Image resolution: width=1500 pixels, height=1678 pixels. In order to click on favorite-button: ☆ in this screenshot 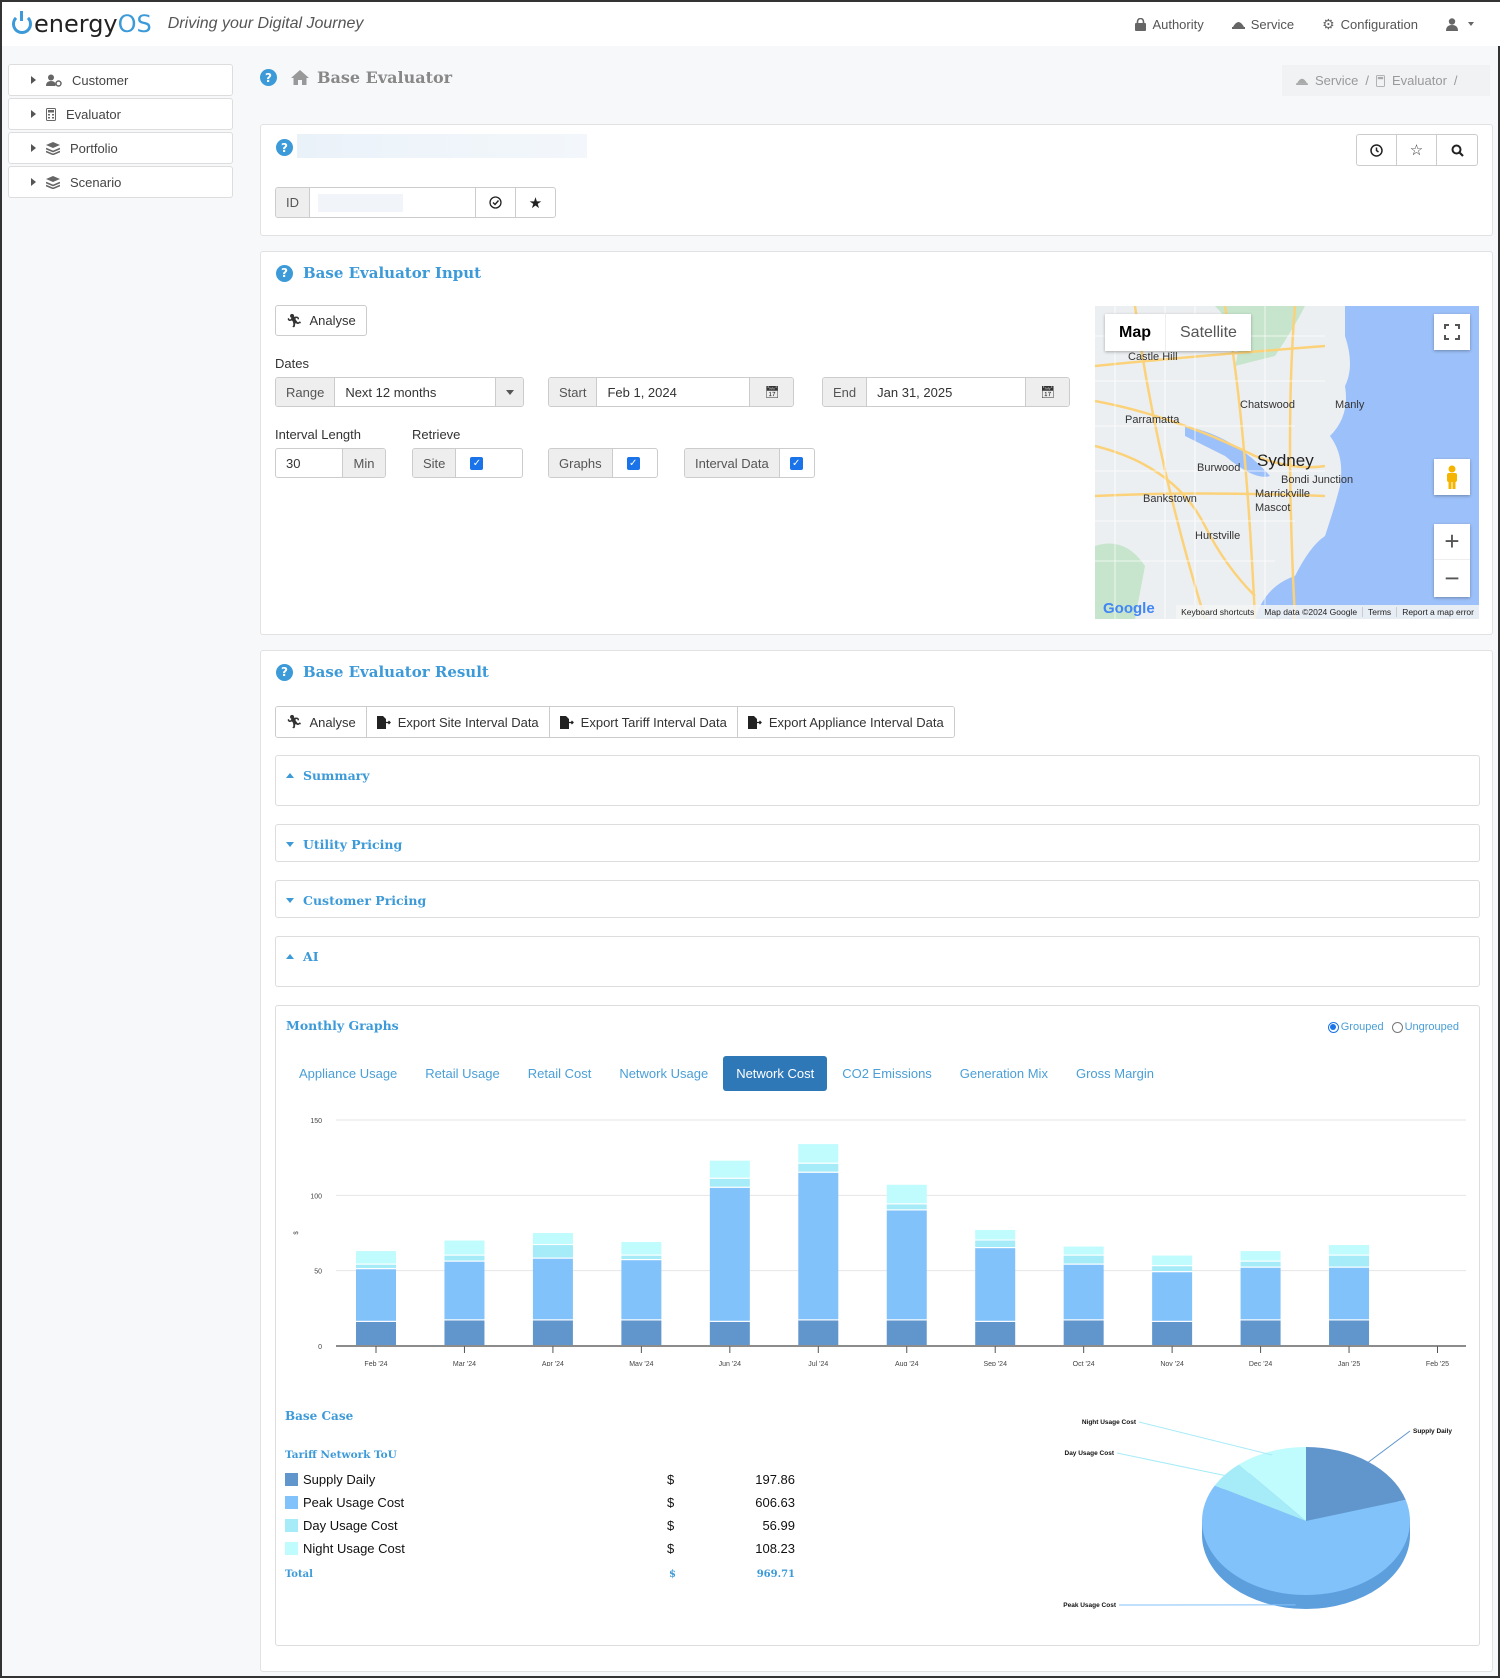, I will do `click(1417, 150)`.